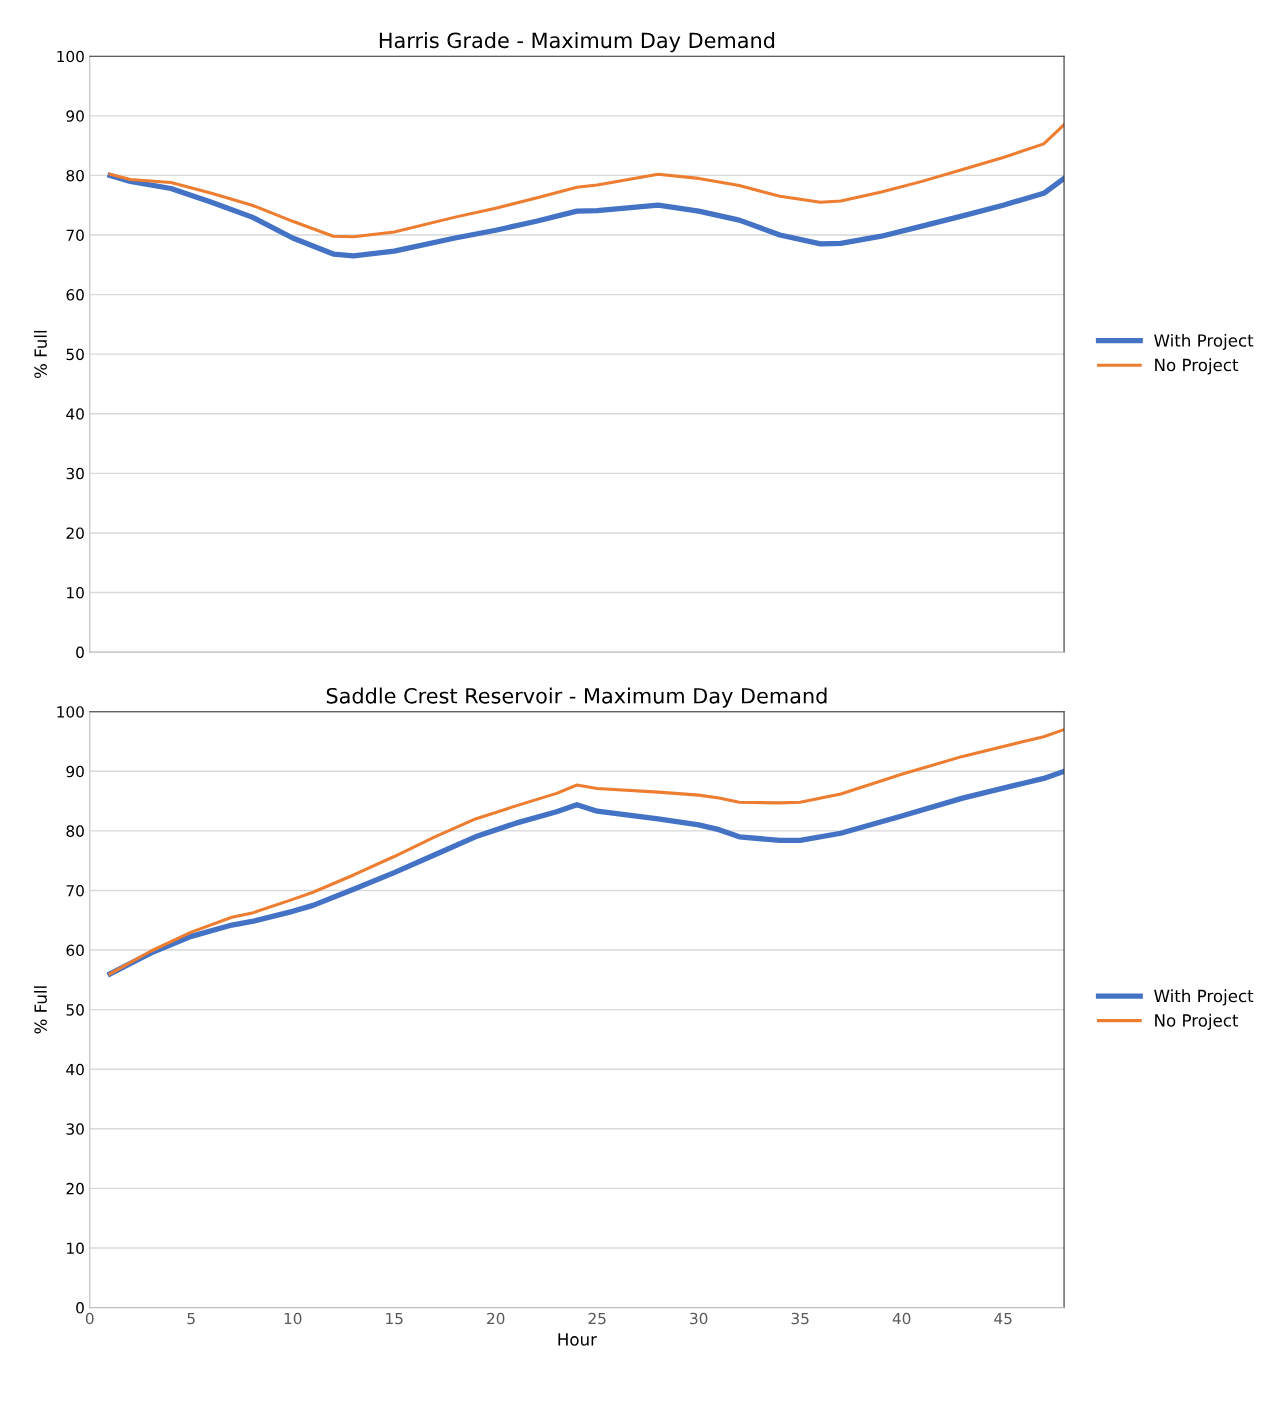  Describe the element at coordinates (496, 1318) in the screenshot. I see `x-tick-label: 20` at that location.